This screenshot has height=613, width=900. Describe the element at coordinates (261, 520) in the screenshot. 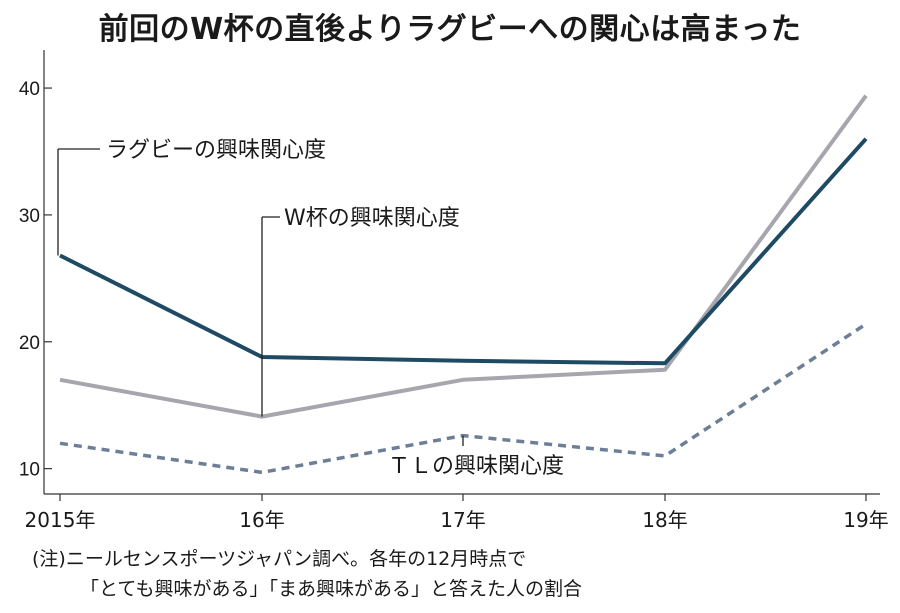

I see `x-tick-label: 16年` at that location.